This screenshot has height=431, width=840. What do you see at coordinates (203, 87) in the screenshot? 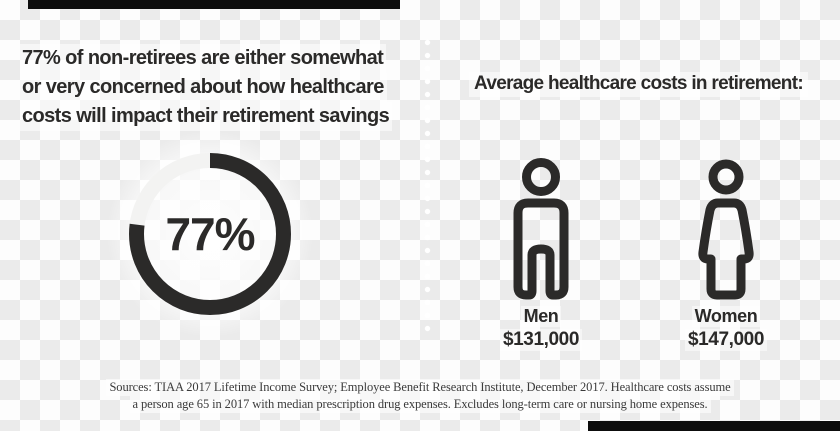
I see `headline-line-2: or very concerned about how healthcare` at bounding box center [203, 87].